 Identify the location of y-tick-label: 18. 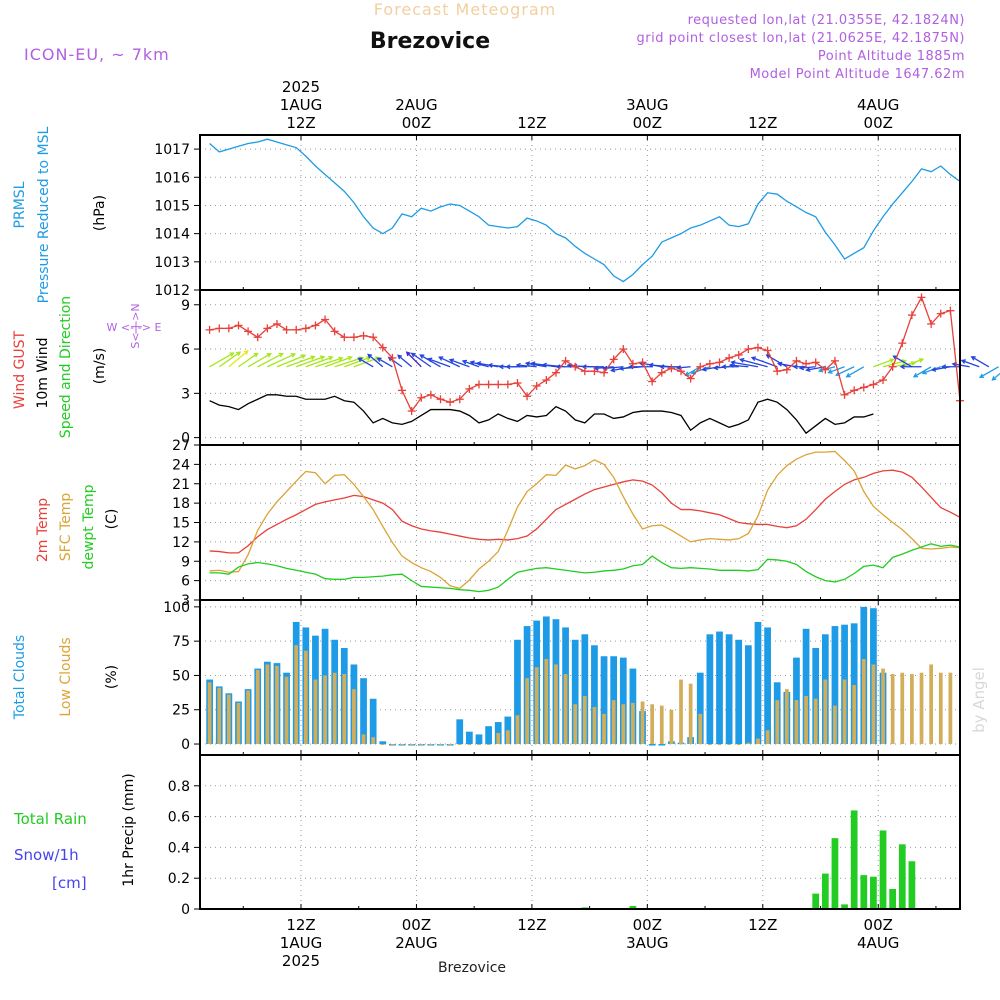
(181, 504).